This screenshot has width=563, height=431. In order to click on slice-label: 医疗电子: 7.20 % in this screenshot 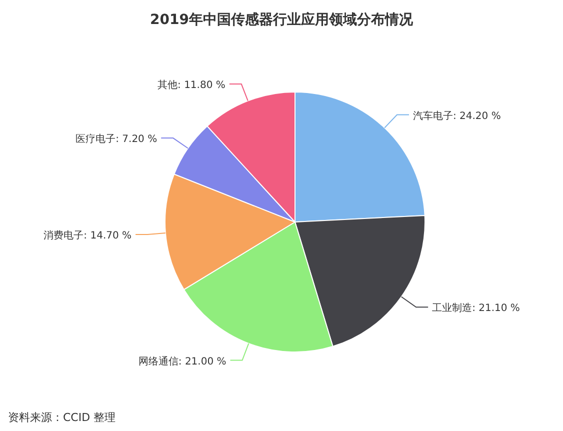, I will do `click(117, 139)`.